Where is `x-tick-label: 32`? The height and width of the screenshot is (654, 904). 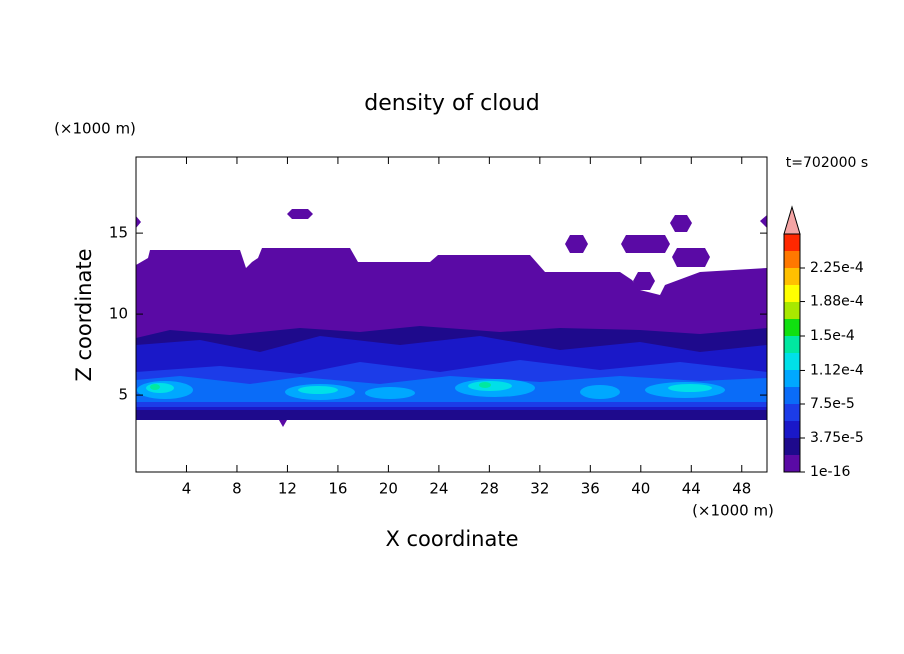 x-tick-label: 32 is located at coordinates (539, 489).